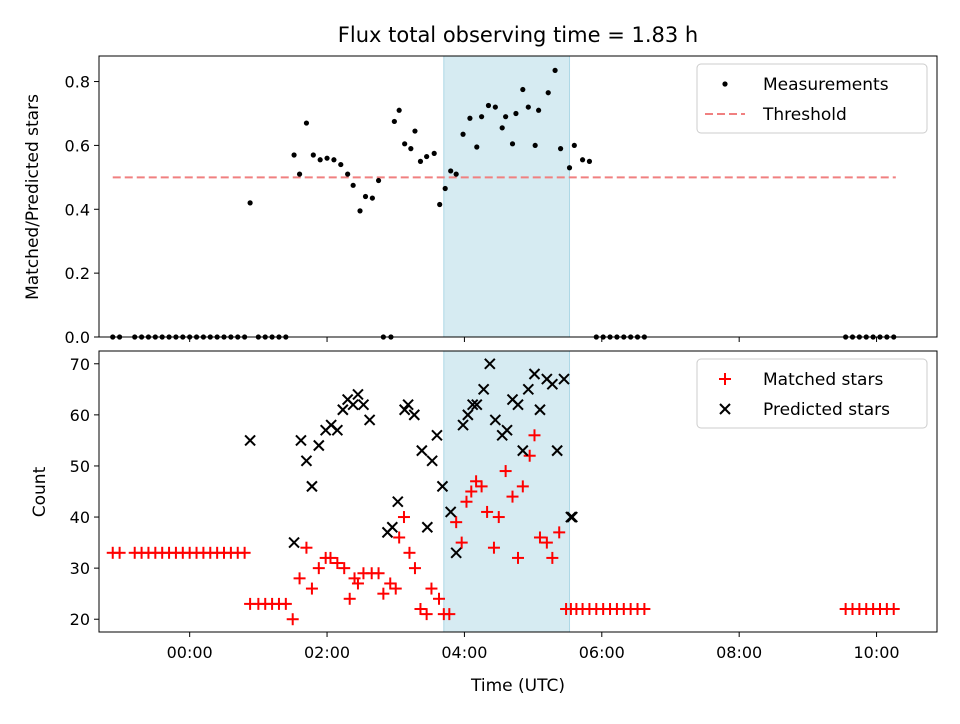  I want to click on legend-label: Predicted stars, so click(826, 410).